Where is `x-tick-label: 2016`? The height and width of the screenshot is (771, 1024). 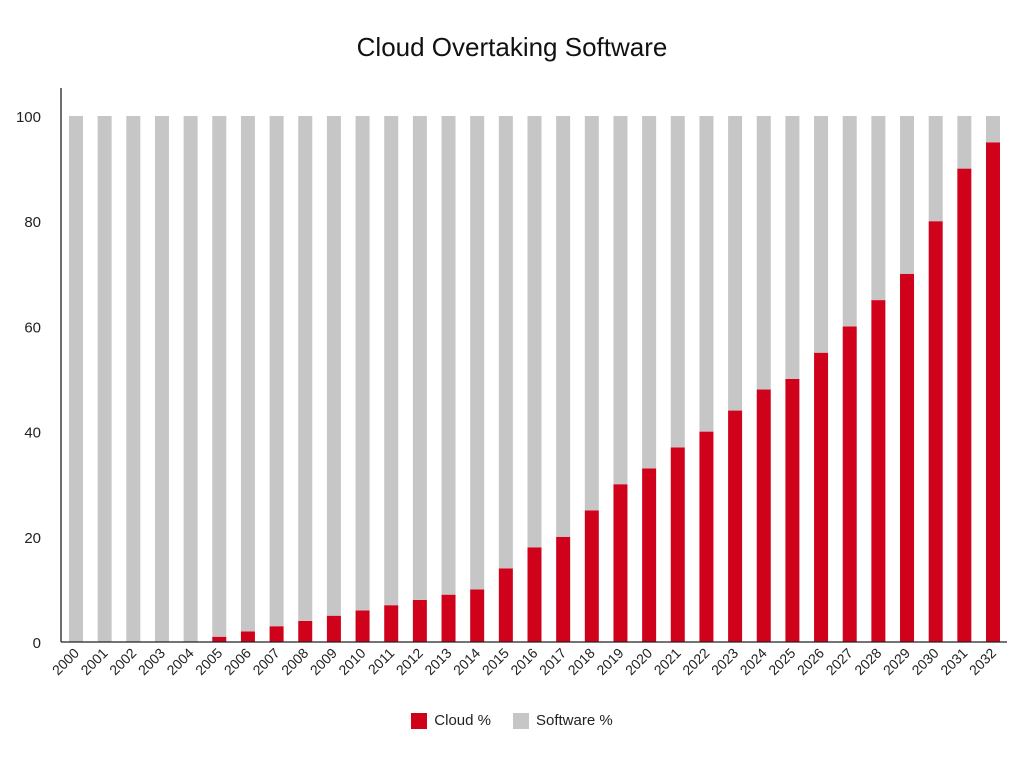
x-tick-label: 2016 is located at coordinates (523, 661).